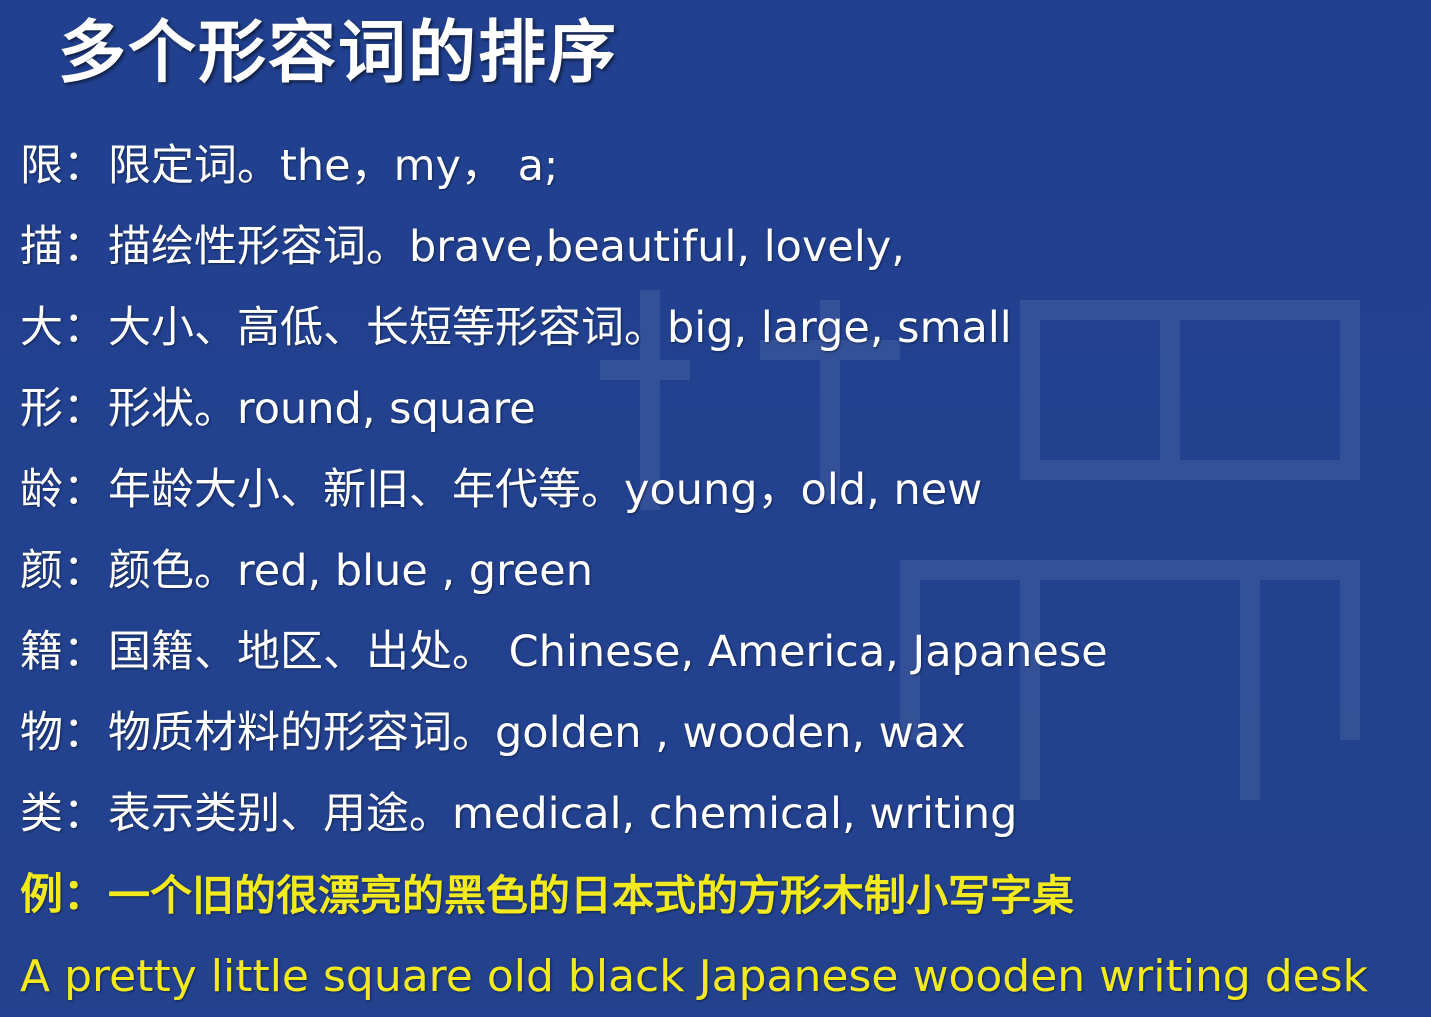 Image resolution: width=1431 pixels, height=1017 pixels. Describe the element at coordinates (63, 652) in the screenshot. I see `row-key: 籍：` at that location.